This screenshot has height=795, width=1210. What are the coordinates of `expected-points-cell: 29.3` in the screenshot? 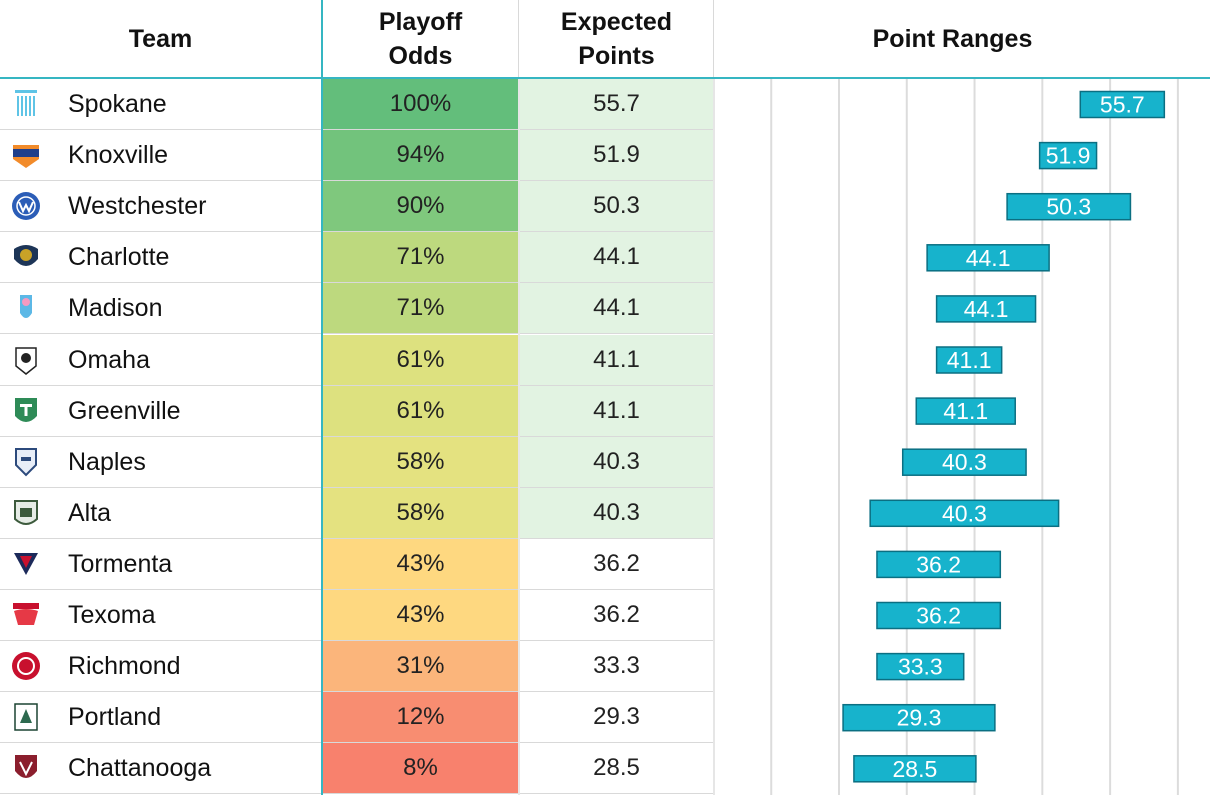 It's located at (616, 717).